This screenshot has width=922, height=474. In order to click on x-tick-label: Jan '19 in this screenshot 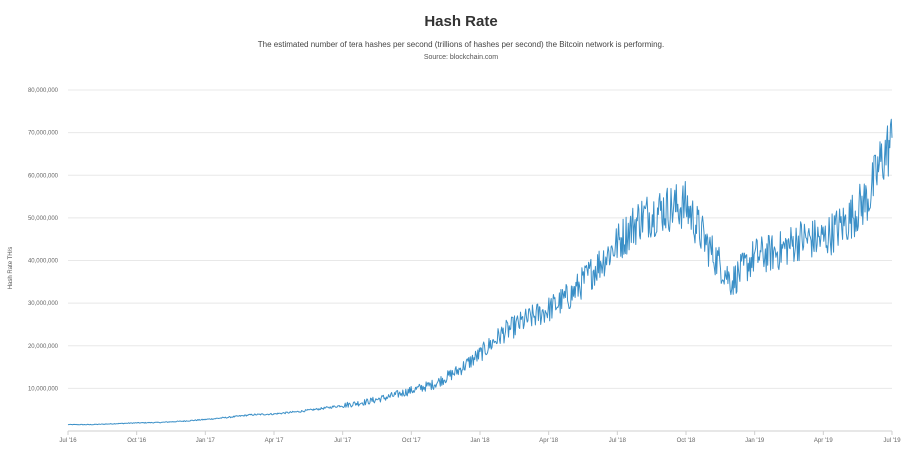, I will do `click(755, 441)`.